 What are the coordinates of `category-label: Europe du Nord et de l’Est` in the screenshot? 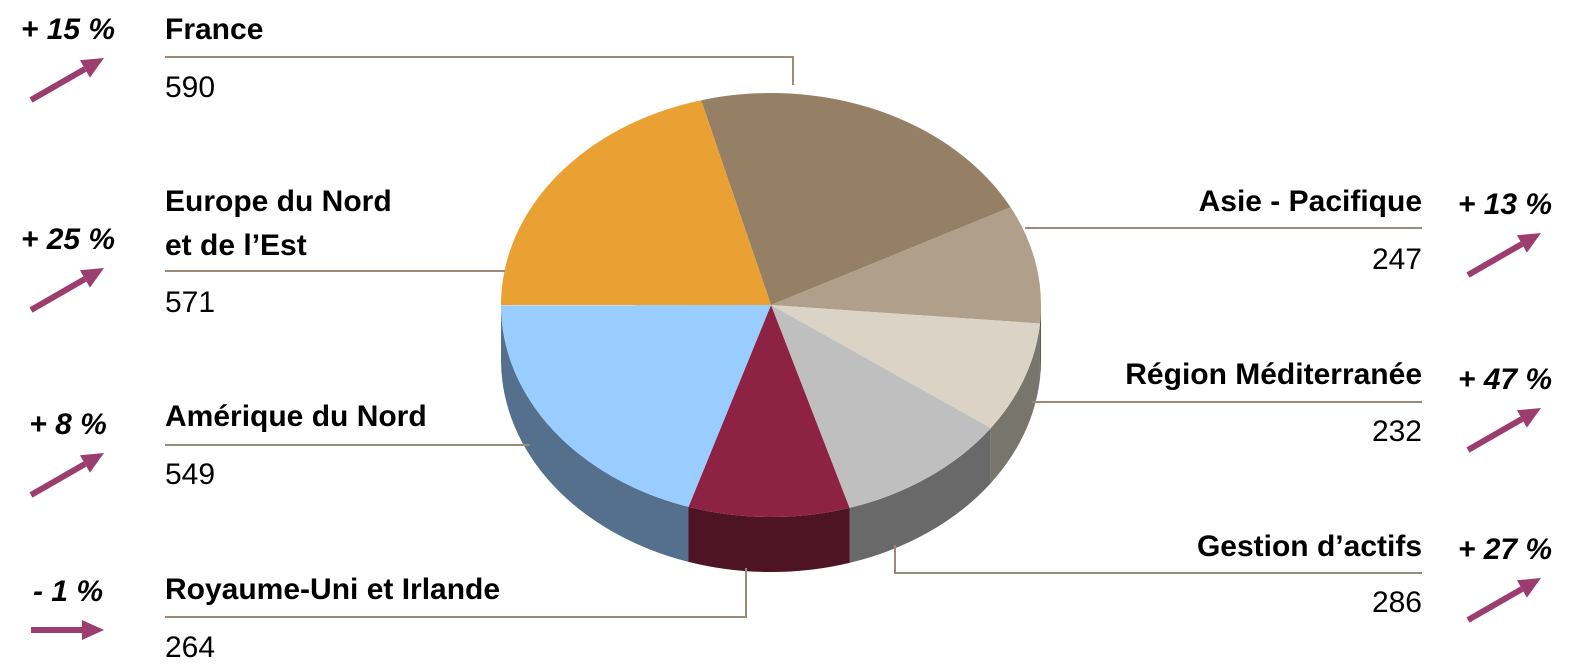 It's located at (278, 223).